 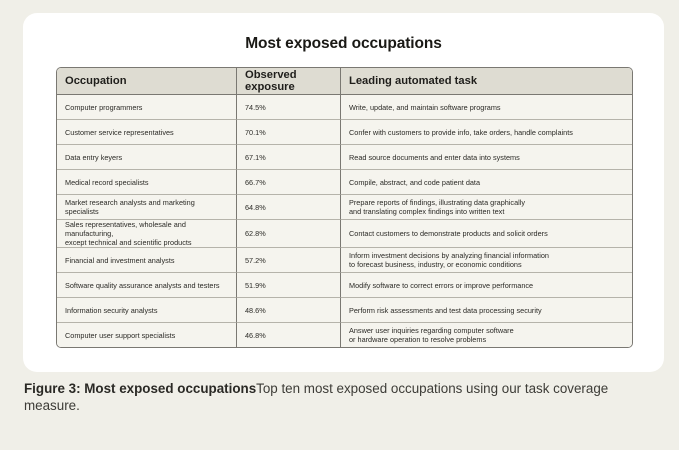 I want to click on exposure-cell: 66.7%, so click(x=288, y=182).